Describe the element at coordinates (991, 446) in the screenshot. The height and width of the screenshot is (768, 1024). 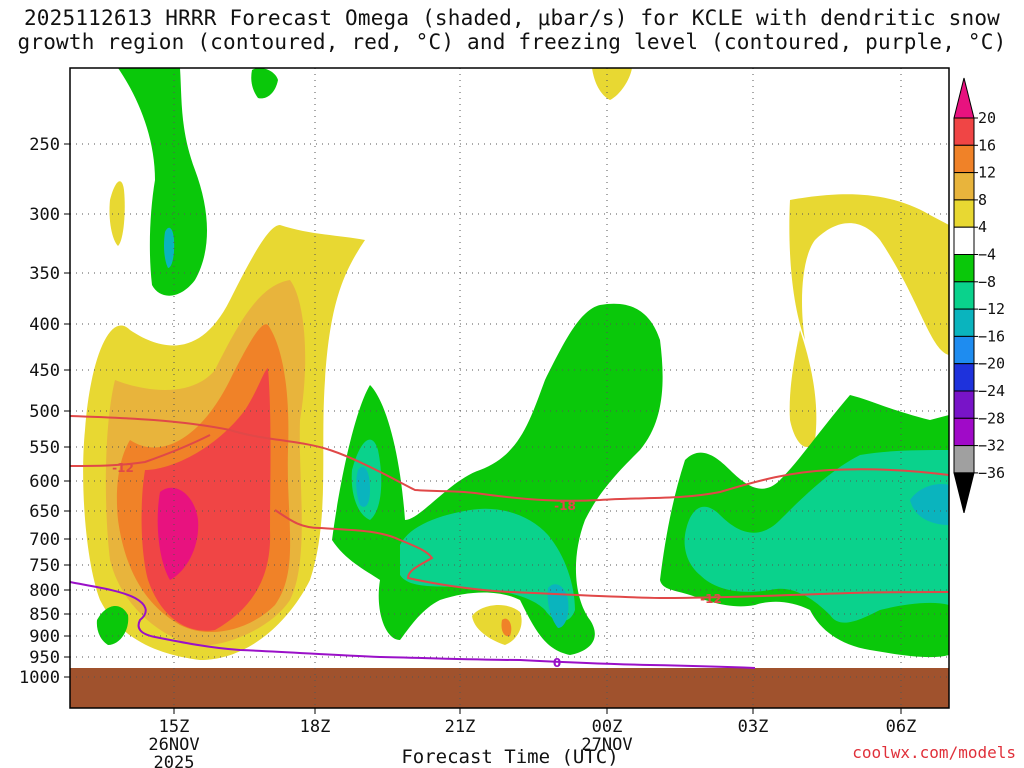
I see `colorbar-label-12: −32` at that location.